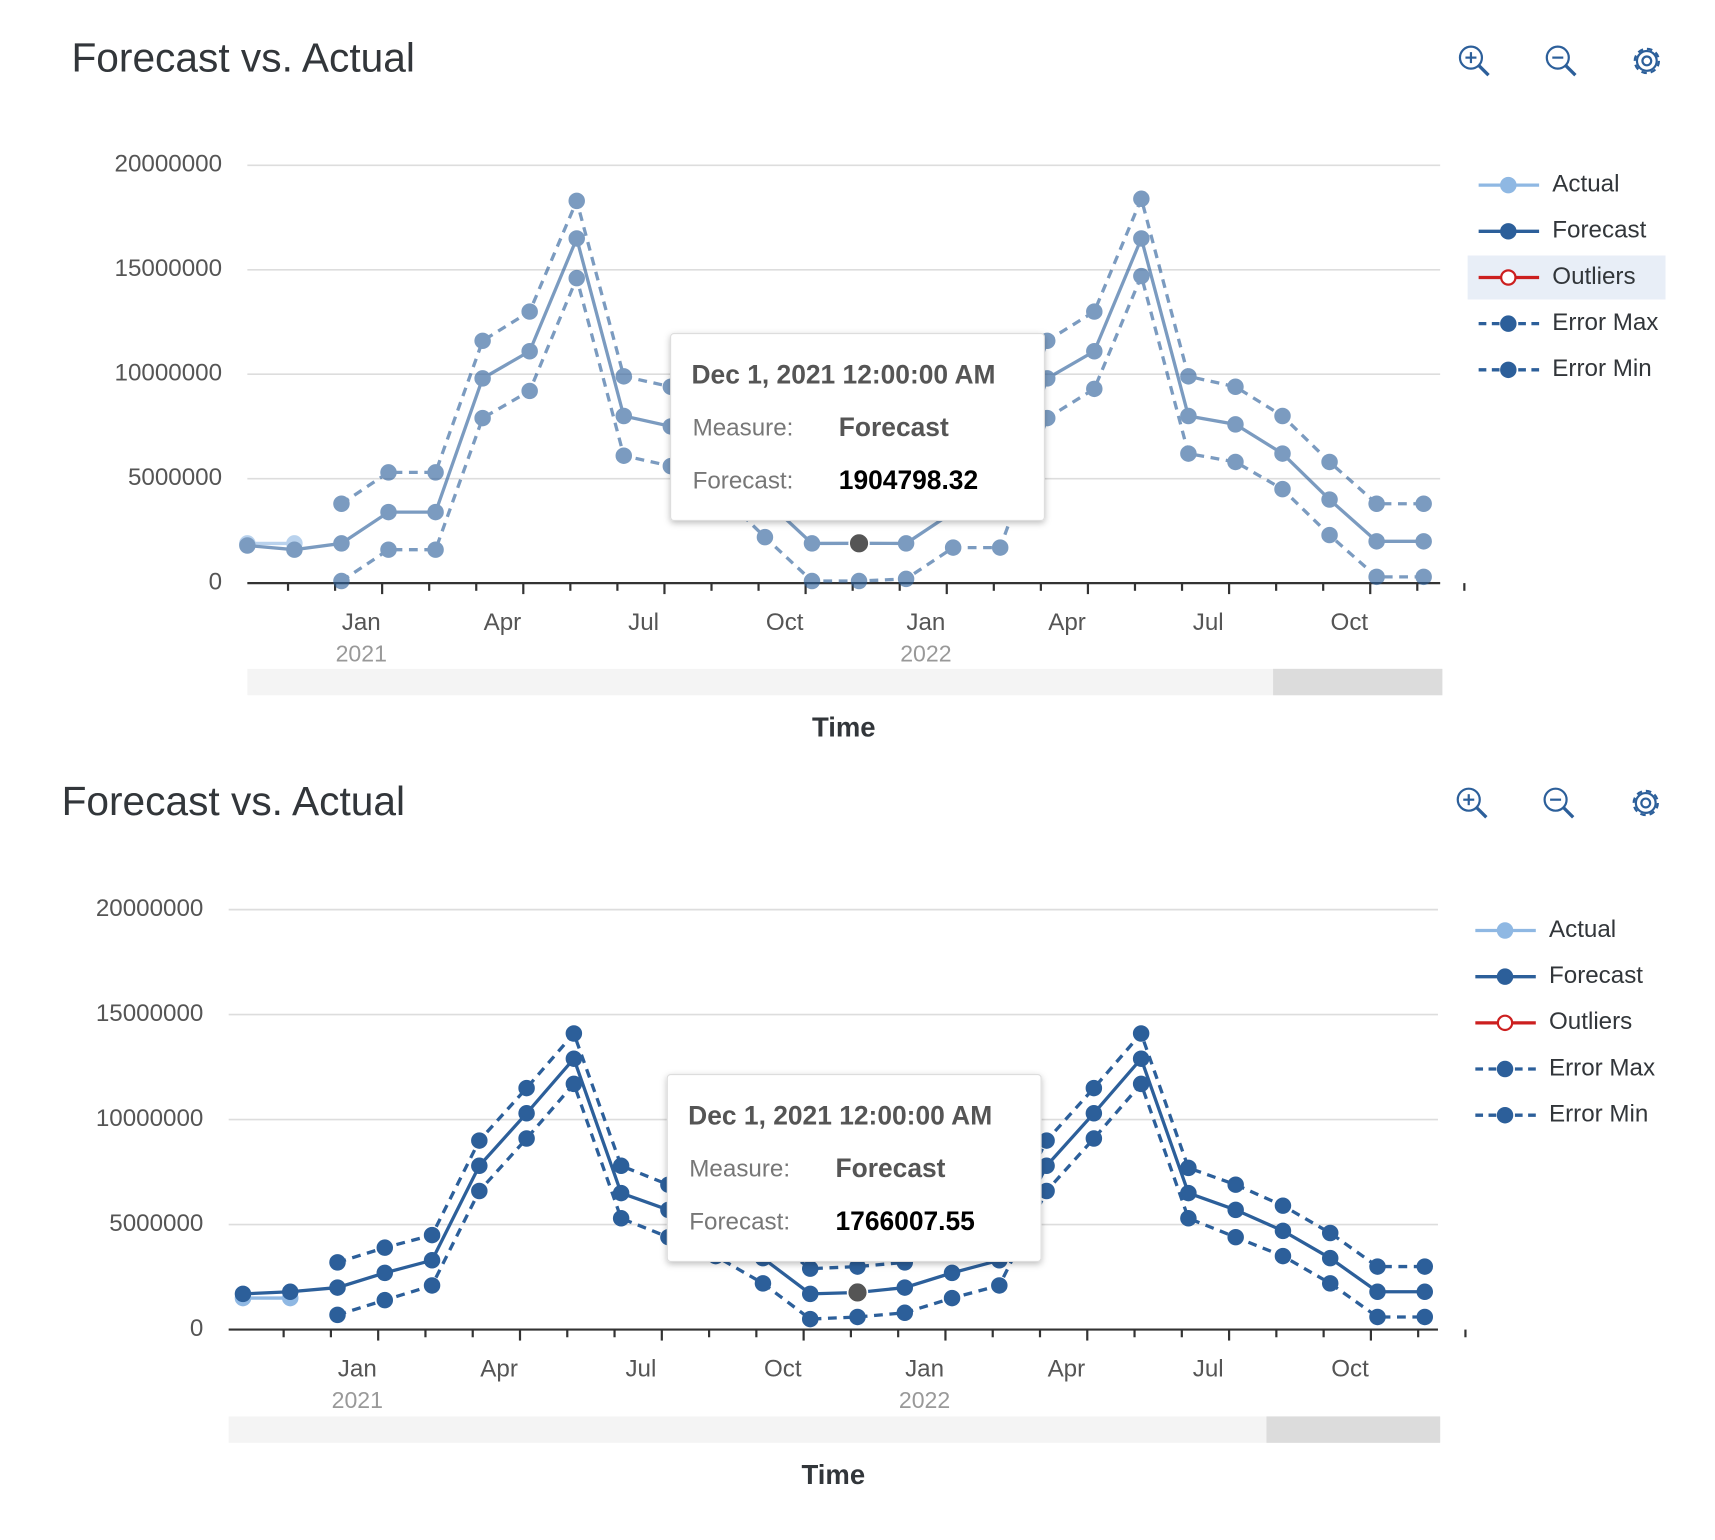 The height and width of the screenshot is (1540, 1715). I want to click on gear-ring, so click(1647, 61).